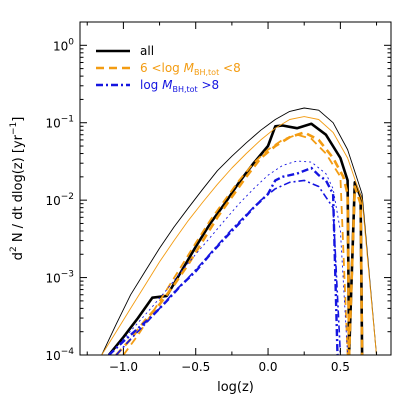 The height and width of the screenshot is (411, 411). What do you see at coordinates (195, 367) in the screenshot?
I see `x-tick-label: −0.5` at bounding box center [195, 367].